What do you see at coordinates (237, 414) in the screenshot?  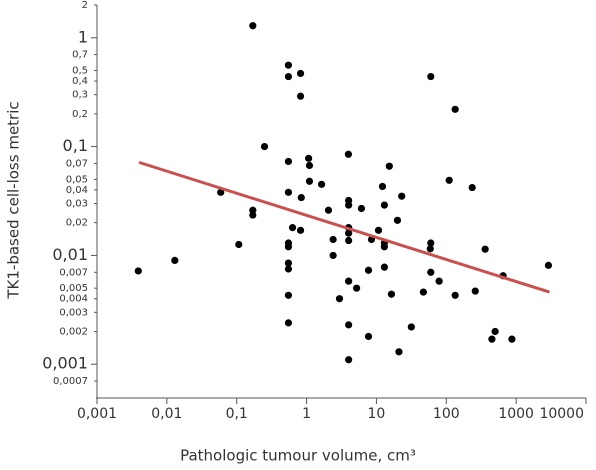 I see `x-tick-label: 0,1` at bounding box center [237, 414].